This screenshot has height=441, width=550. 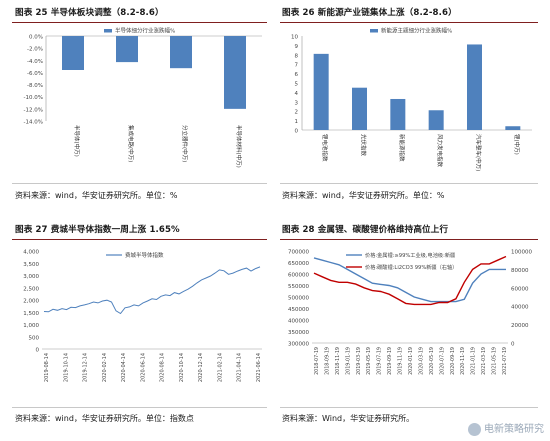 I want to click on legend-label: 价格:金属锂:≥99%工业级,电池级:新疆, so click(x=410, y=255).